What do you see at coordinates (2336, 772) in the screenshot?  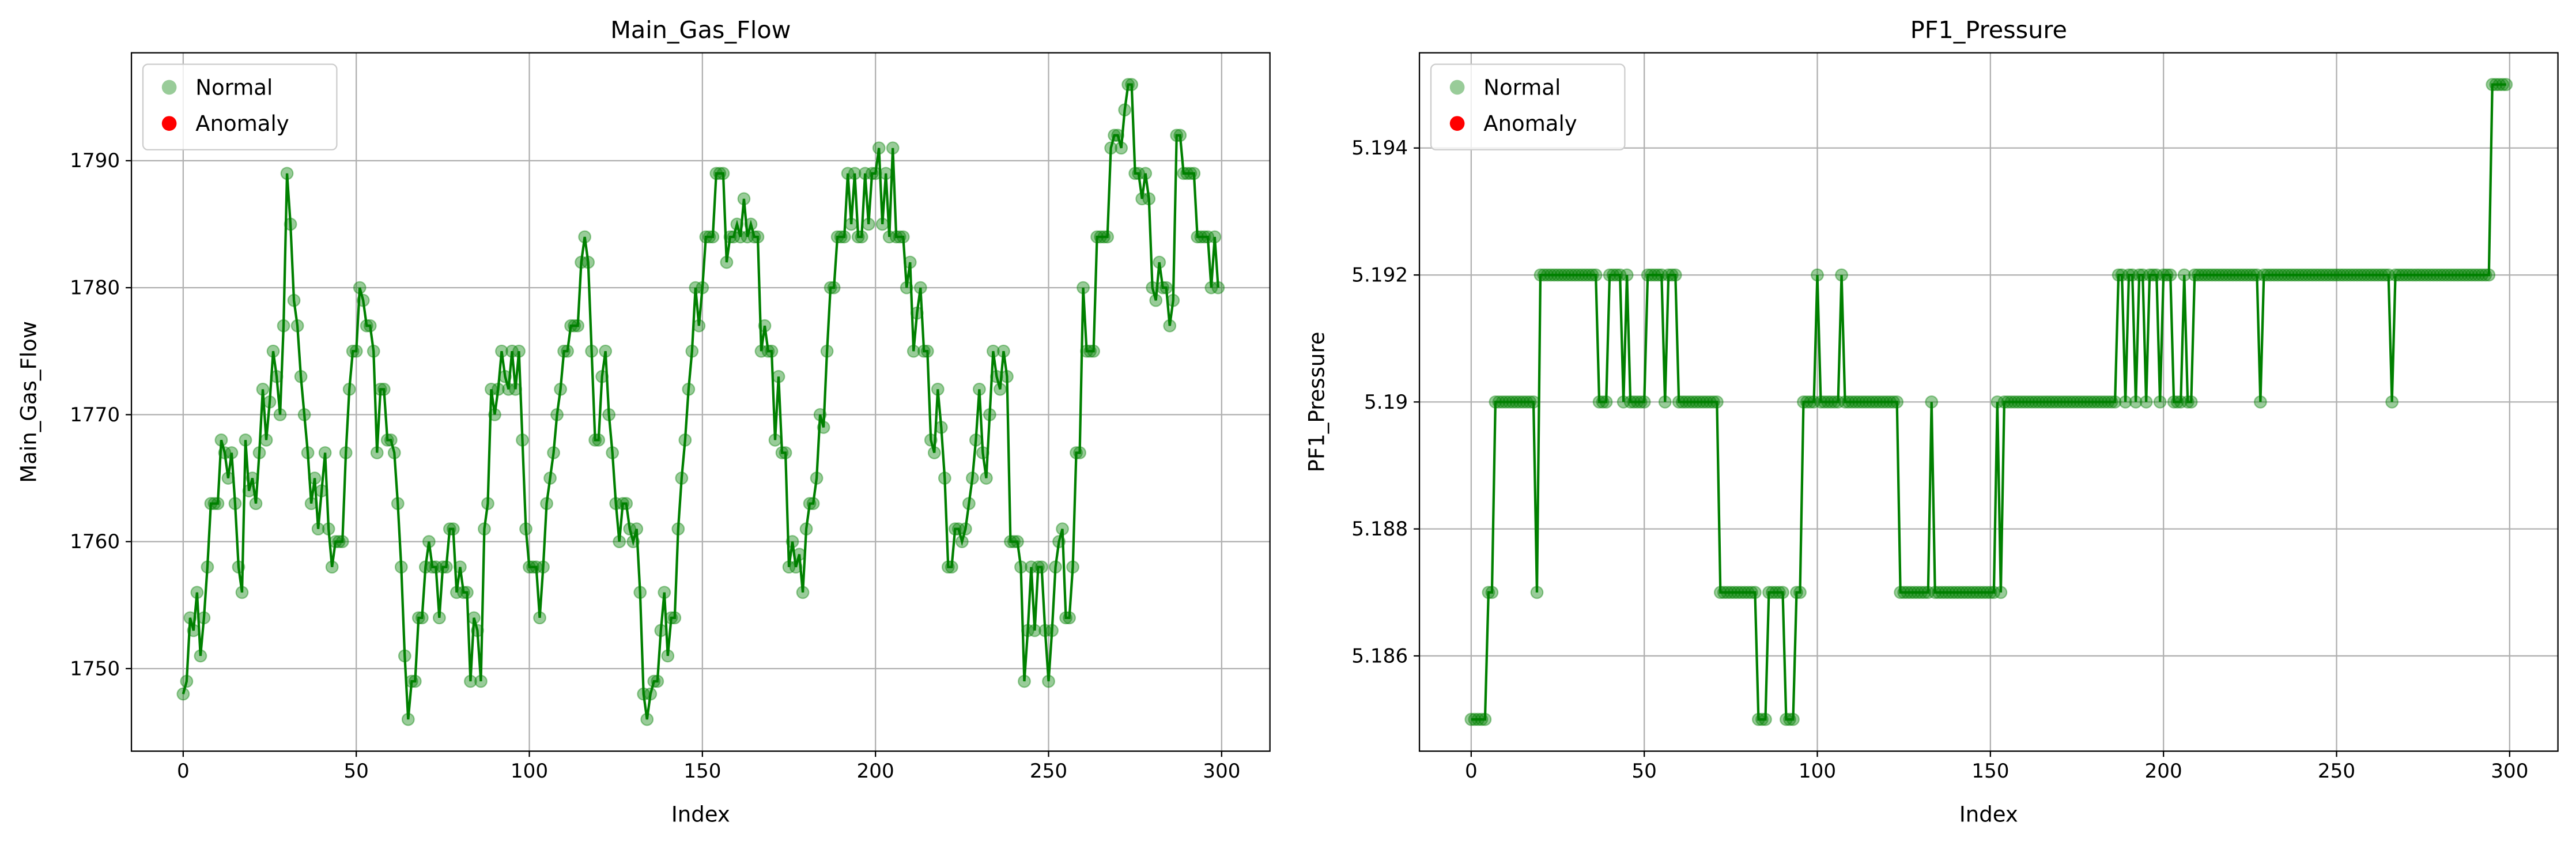 I see `x-tick-label: 250` at bounding box center [2336, 772].